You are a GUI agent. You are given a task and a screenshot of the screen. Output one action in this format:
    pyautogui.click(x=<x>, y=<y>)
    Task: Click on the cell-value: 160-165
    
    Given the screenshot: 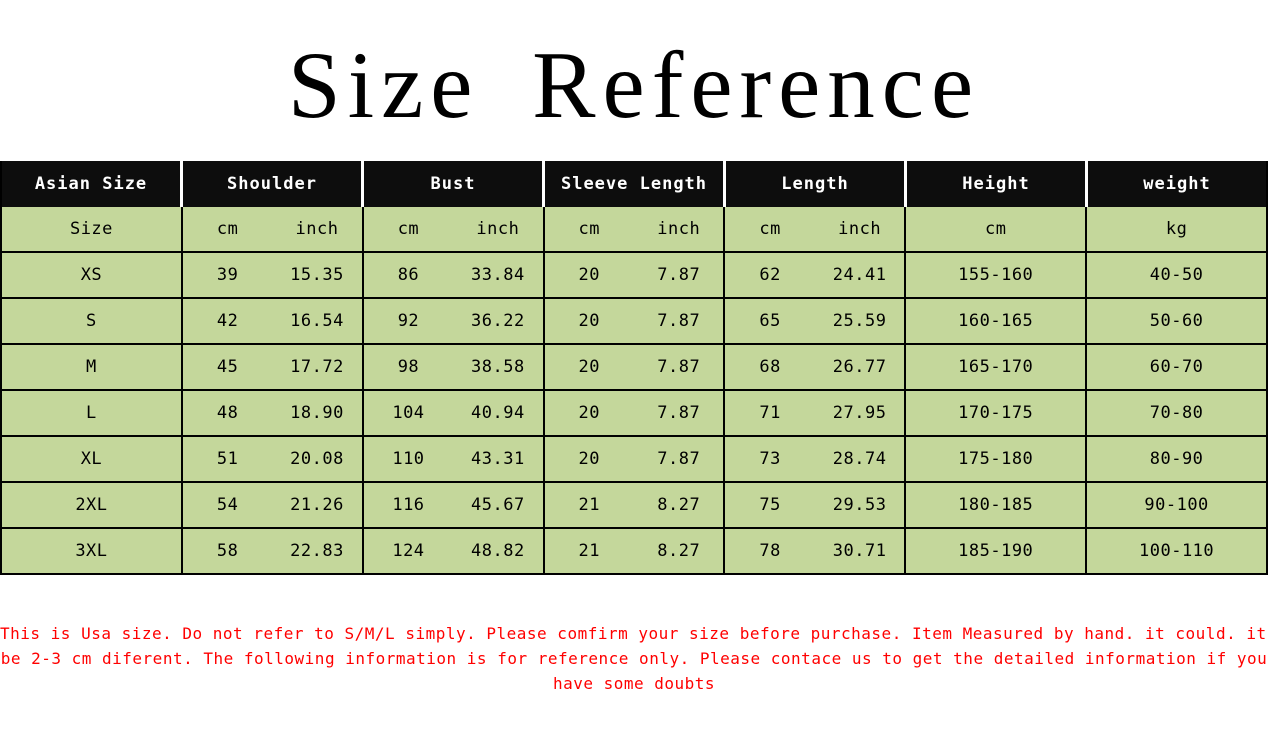 What is the action you would take?
    pyautogui.click(x=996, y=321)
    